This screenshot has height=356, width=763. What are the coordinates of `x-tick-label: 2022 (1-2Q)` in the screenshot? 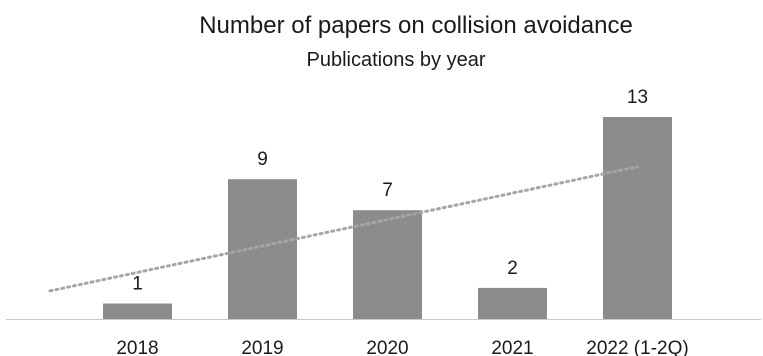 It's located at (637, 347).